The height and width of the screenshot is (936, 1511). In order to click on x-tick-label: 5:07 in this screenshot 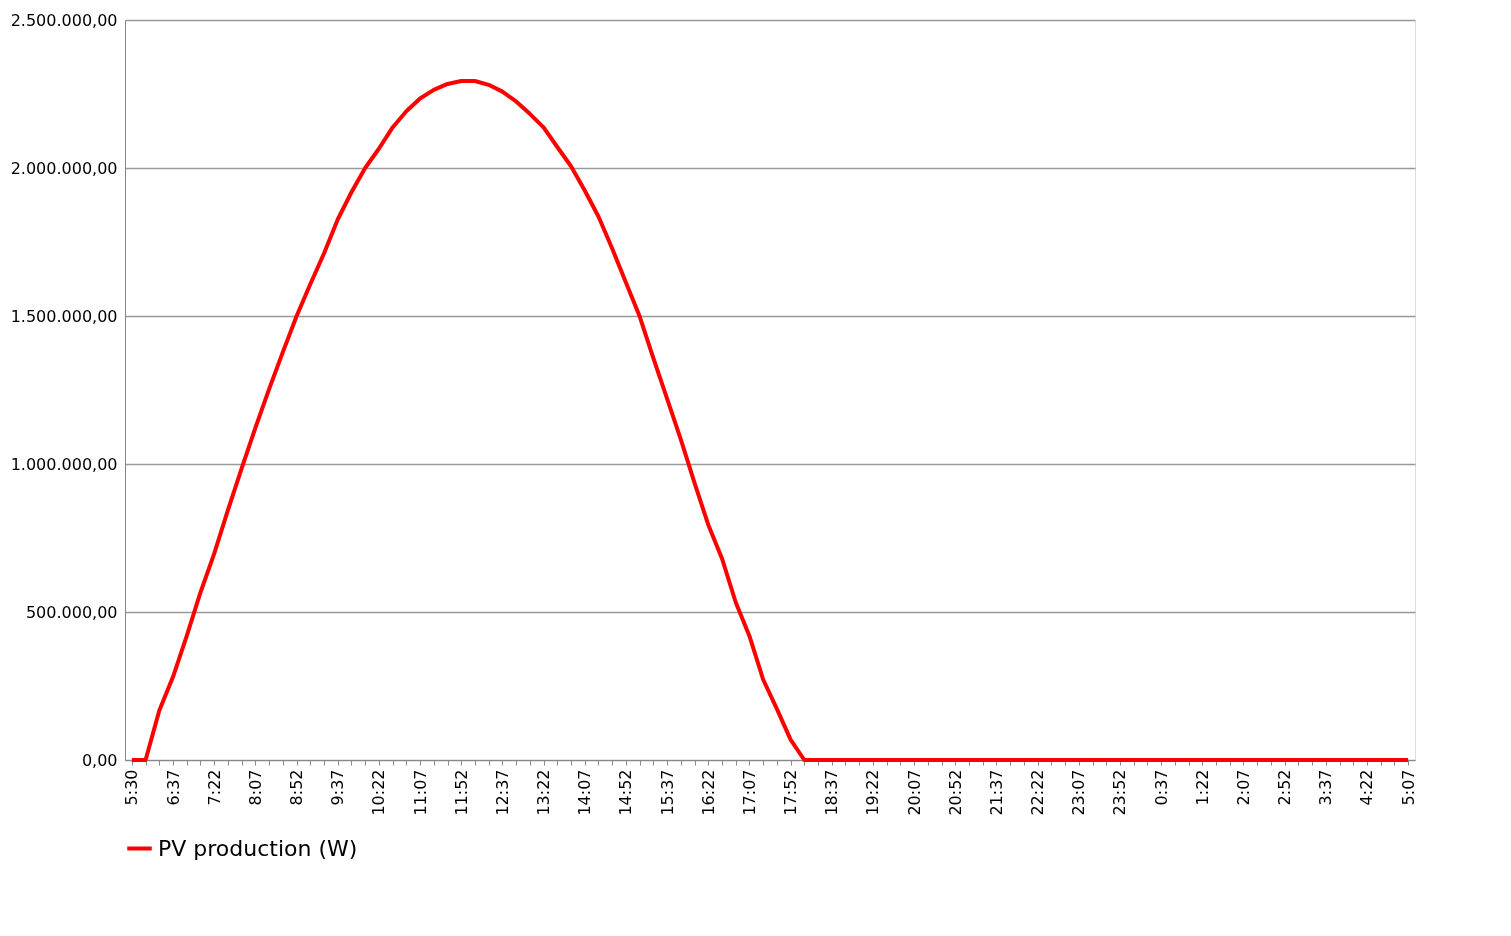, I will do `click(1408, 787)`.